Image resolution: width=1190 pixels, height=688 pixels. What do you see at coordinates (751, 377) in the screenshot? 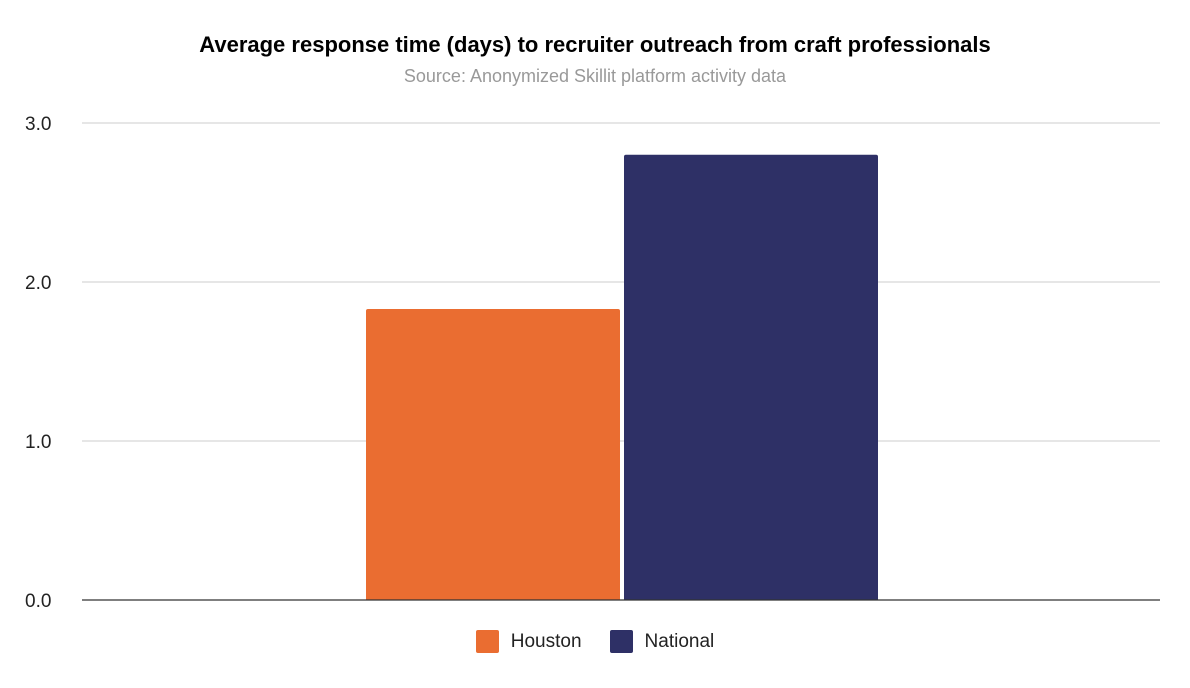
I see `bar-national` at bounding box center [751, 377].